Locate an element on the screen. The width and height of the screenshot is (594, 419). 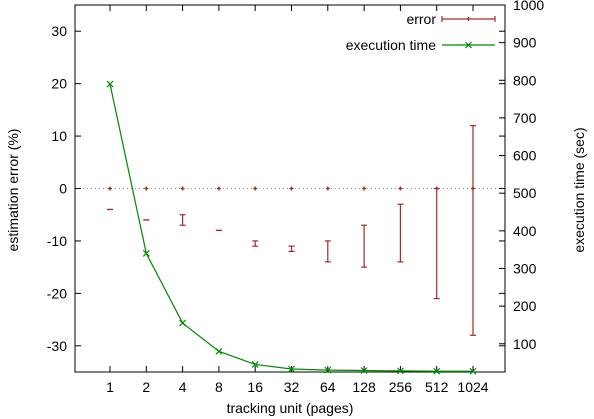
y2-tick-label: 1000 is located at coordinates (528, 6).